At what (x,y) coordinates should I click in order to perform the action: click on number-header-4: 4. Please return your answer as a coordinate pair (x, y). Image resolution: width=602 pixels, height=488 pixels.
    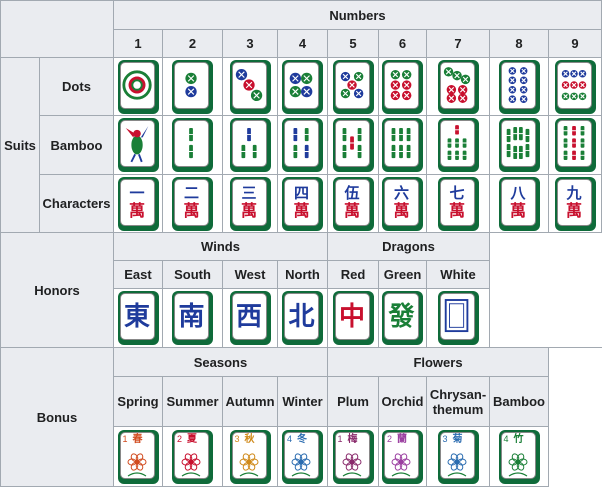
    Looking at the image, I should click on (303, 44).